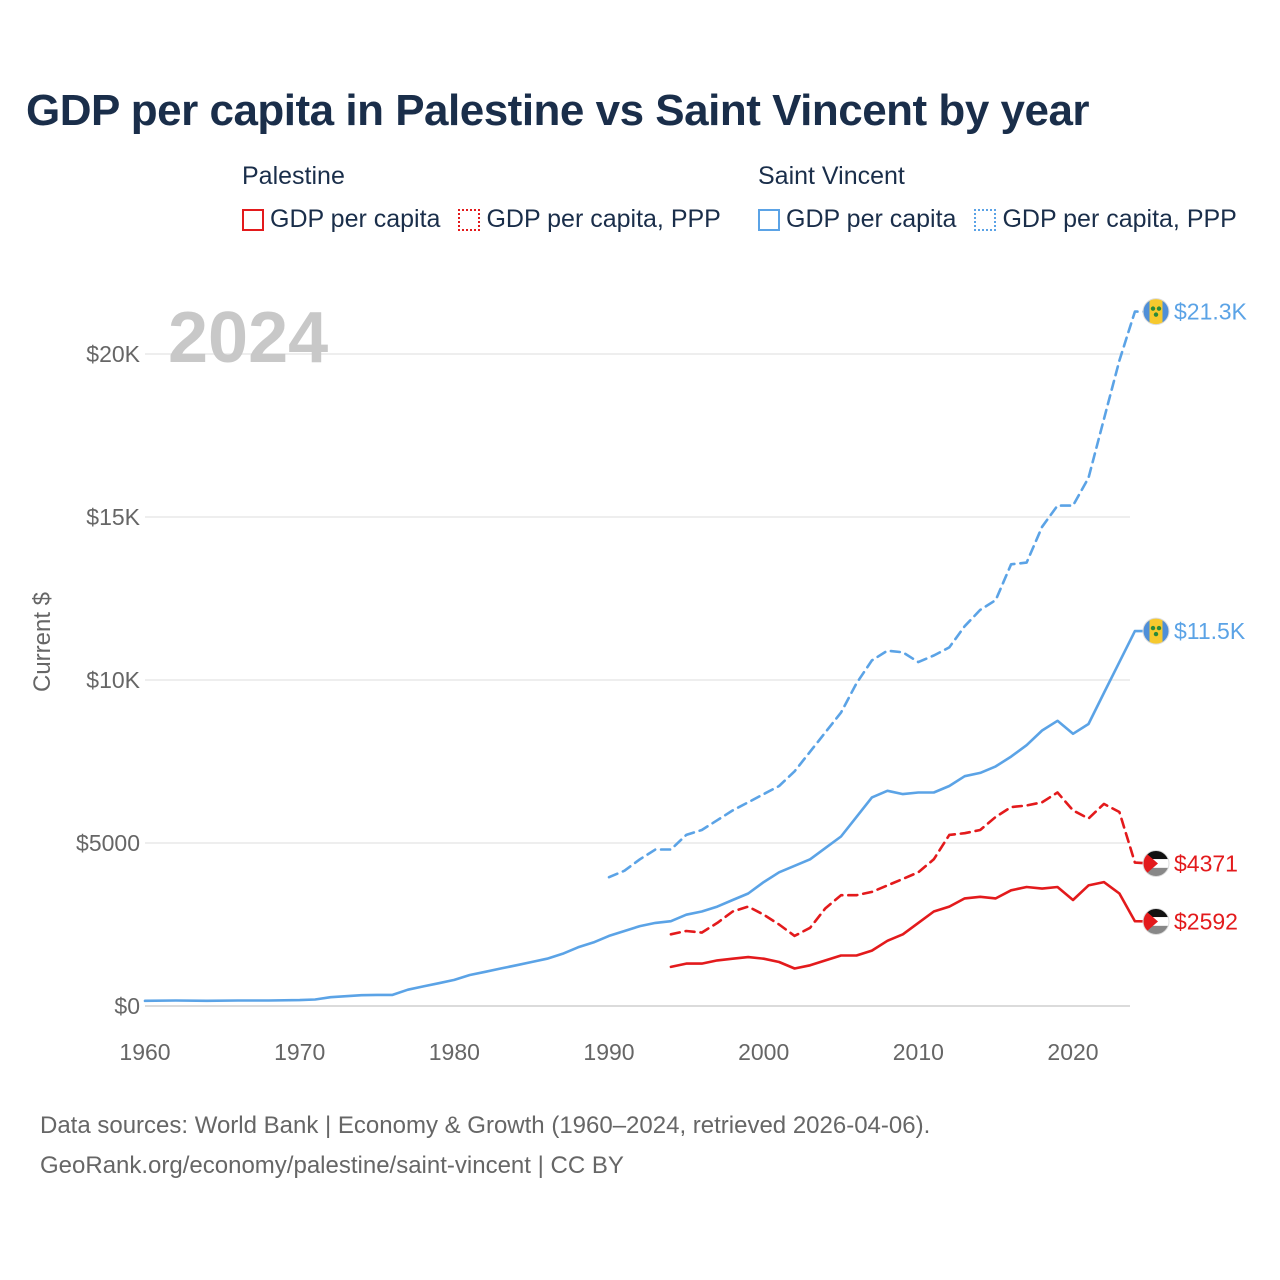  I want to click on x-tick-label: 1960, so click(144, 1052).